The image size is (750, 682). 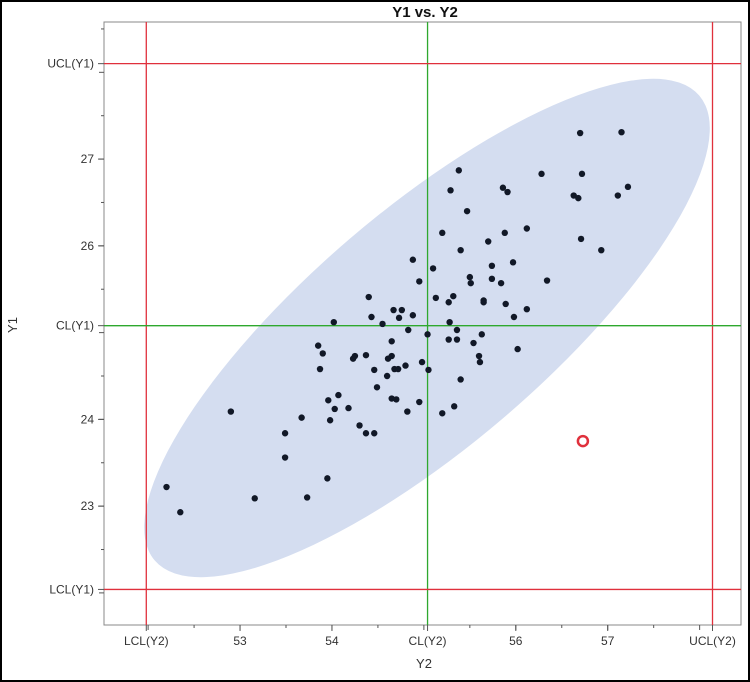 I want to click on x-tick-label: 54, so click(x=332, y=641).